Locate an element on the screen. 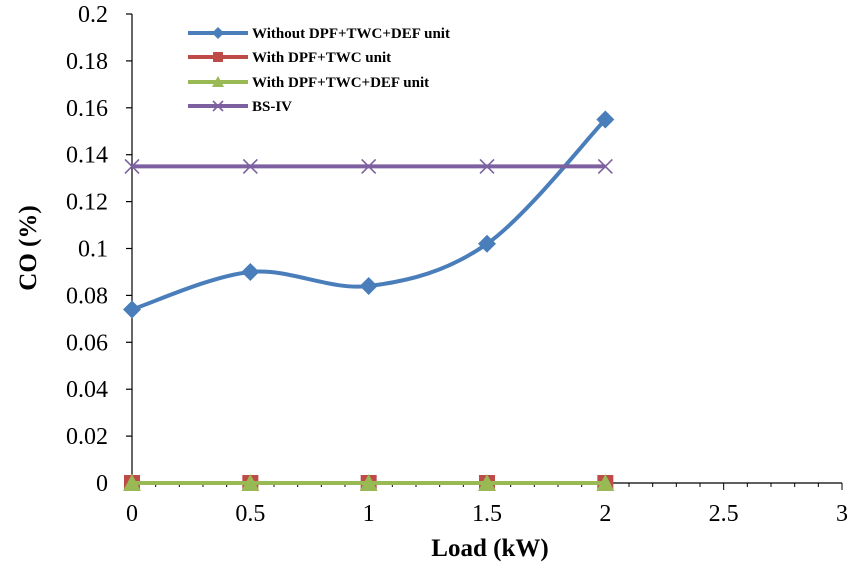 The width and height of the screenshot is (855, 562). y-axis-title: CO (%) is located at coordinates (28, 247).